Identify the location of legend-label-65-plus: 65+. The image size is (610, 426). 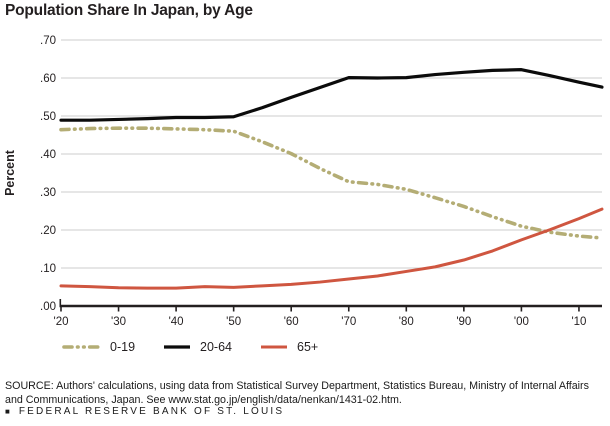
(308, 347).